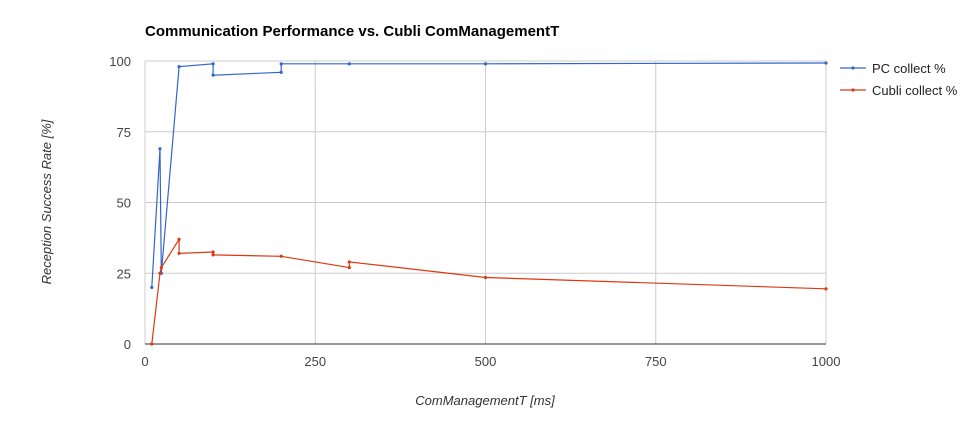 Image resolution: width=975 pixels, height=424 pixels. Describe the element at coordinates (124, 203) in the screenshot. I see `y-tick-label: 50` at that location.